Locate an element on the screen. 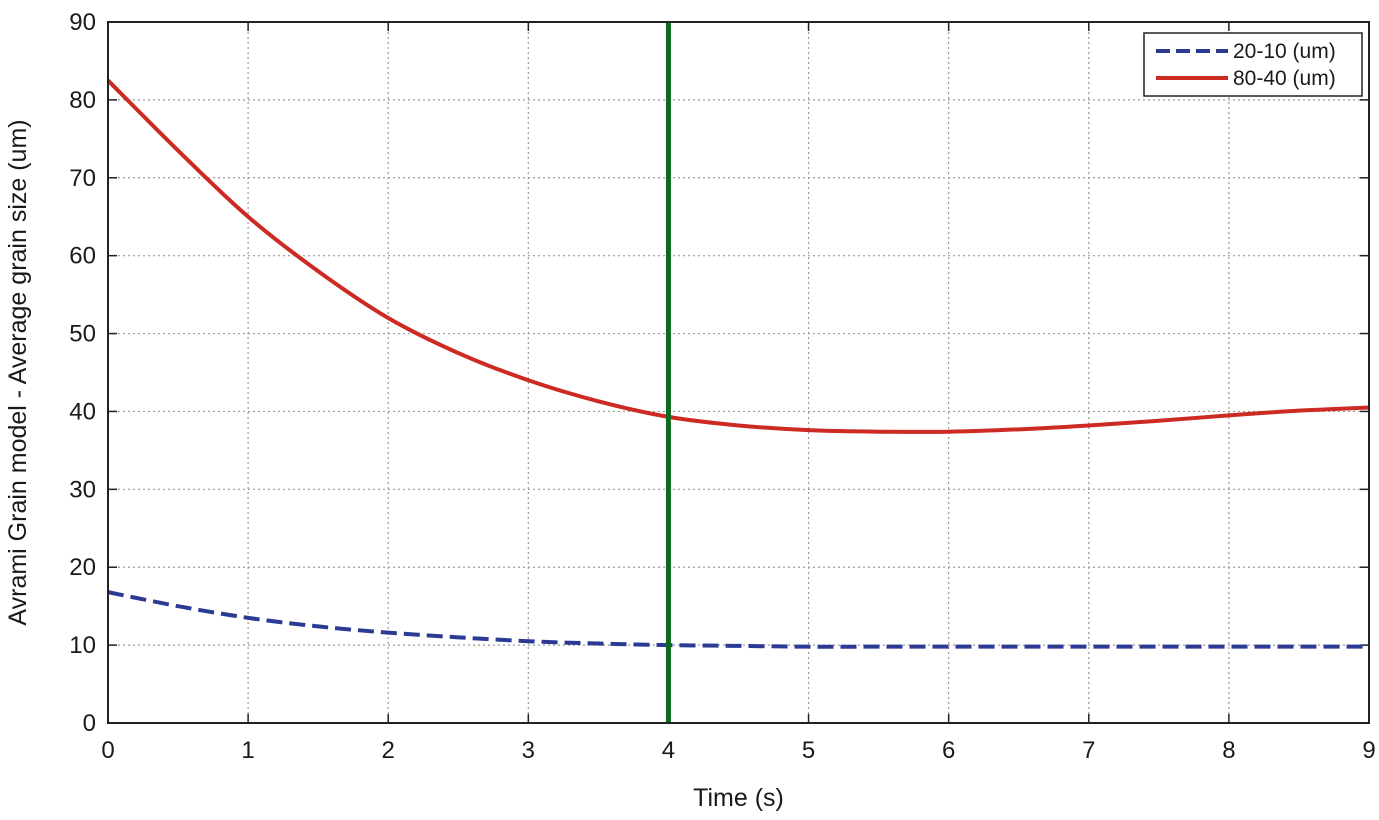  legend-label-20-10: 20-10 (um) is located at coordinates (1284, 51).